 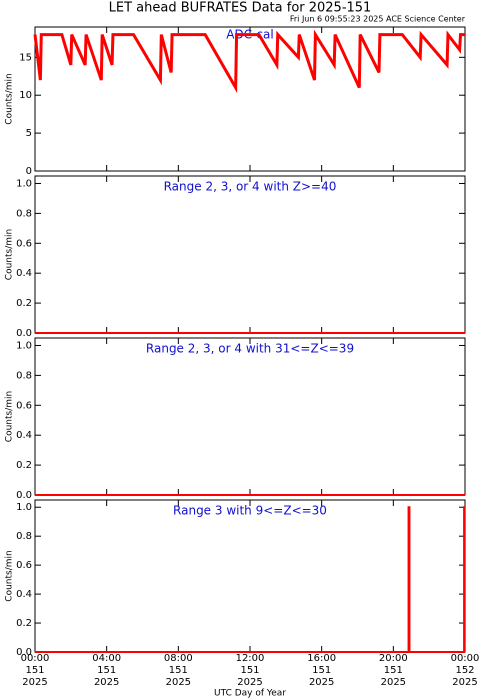 What do you see at coordinates (393, 658) in the screenshot?
I see `x-tick-label: 20:00` at bounding box center [393, 658].